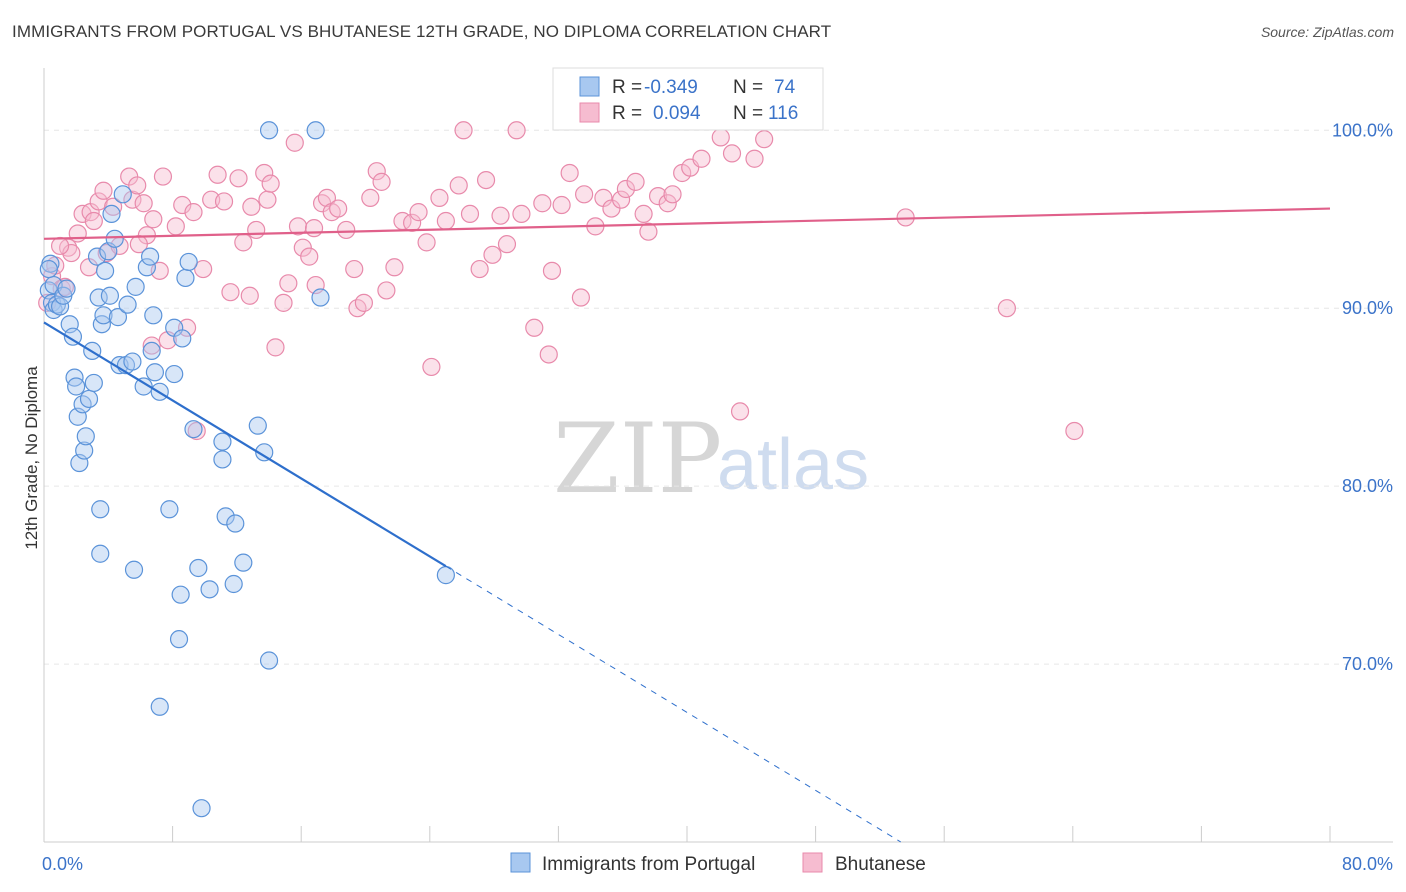  I want to click on y-tick-label: 100.0%, so click(1362, 130).